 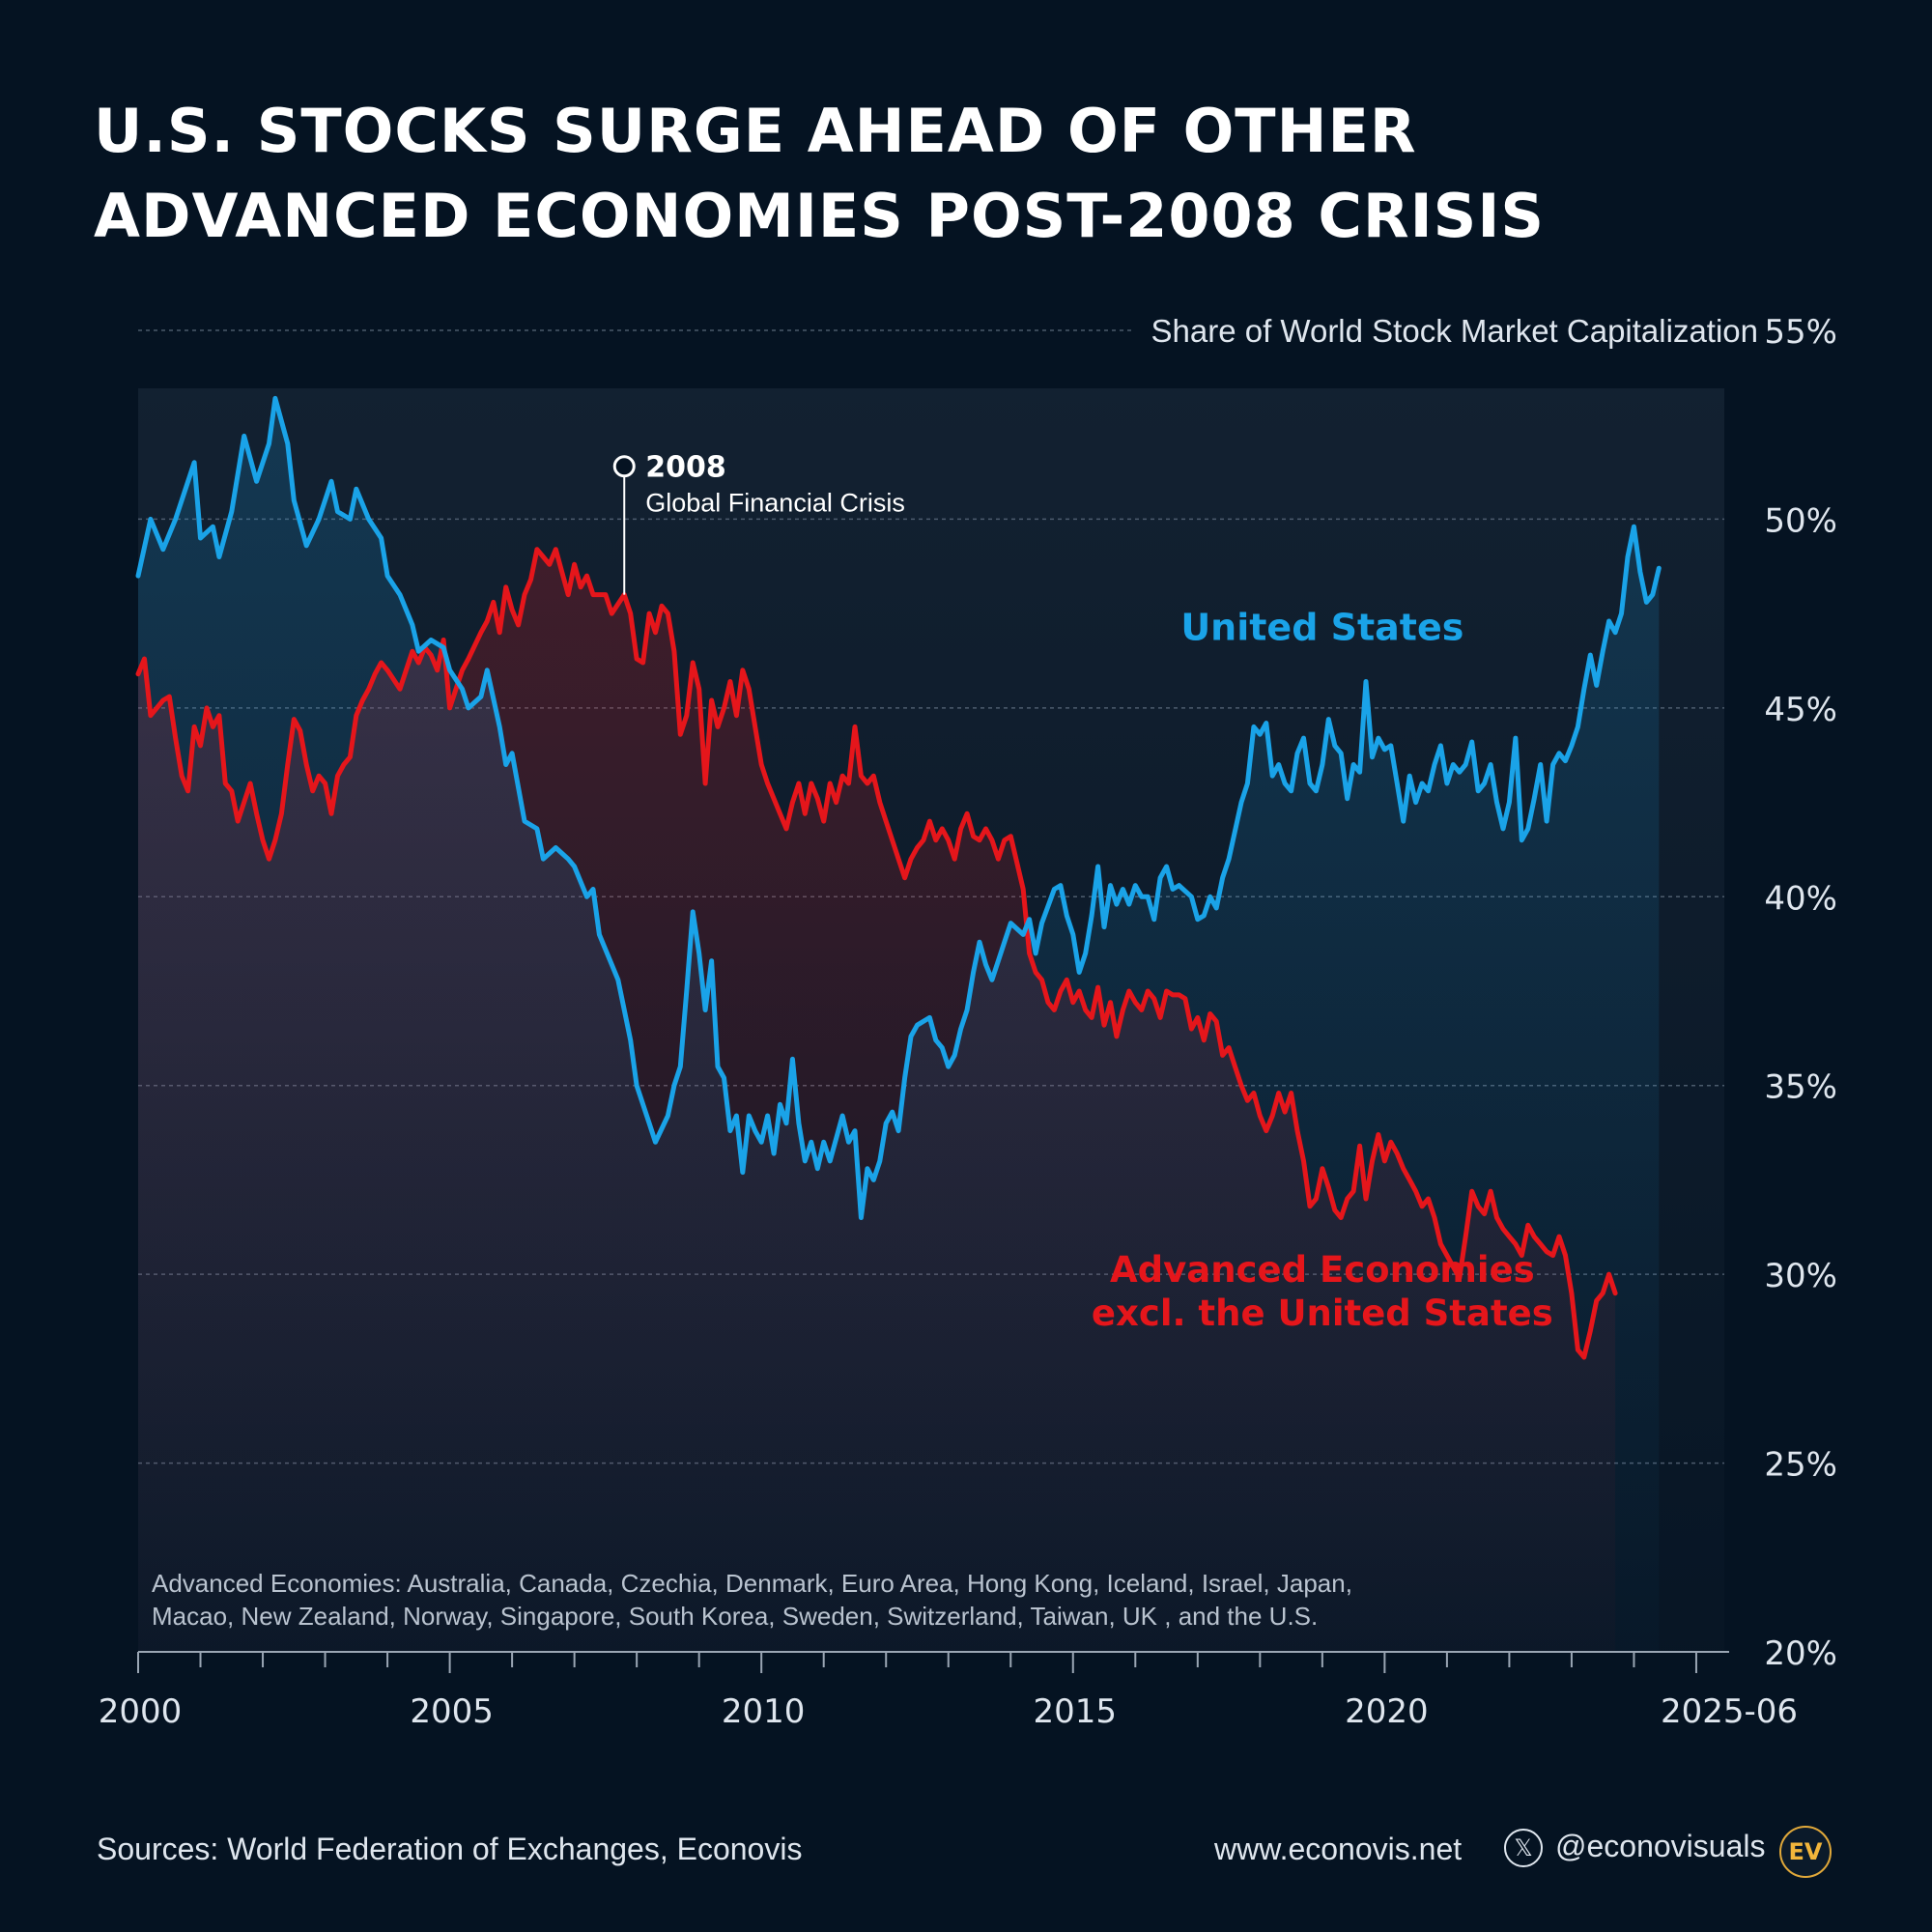 What do you see at coordinates (1523, 1848) in the screenshot?
I see `x-logo-icon: 𝕏` at bounding box center [1523, 1848].